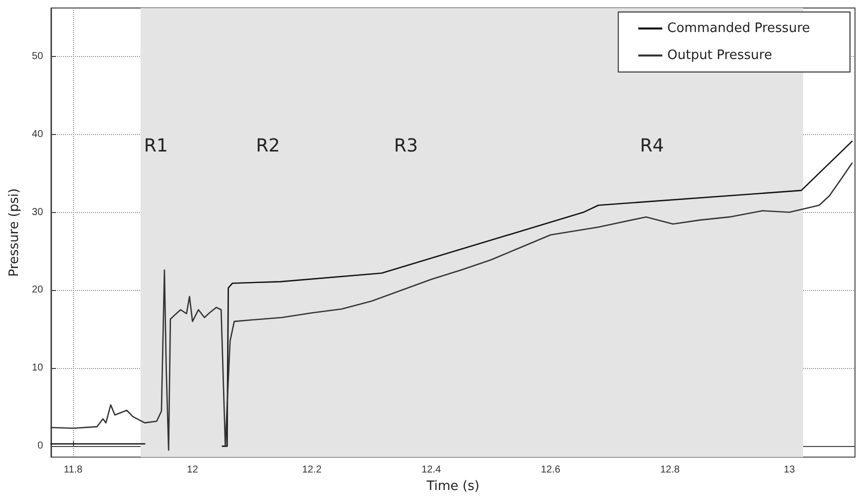  I want to click on x-tick-label: 12, so click(192, 470).